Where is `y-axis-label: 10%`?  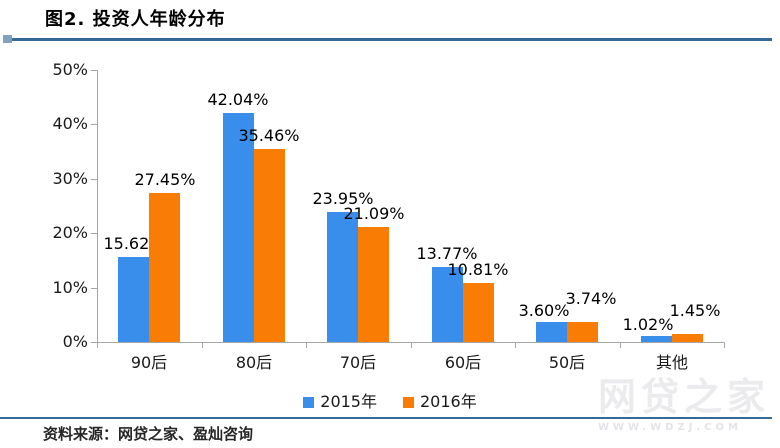
y-axis-label: 10% is located at coordinates (70, 287).